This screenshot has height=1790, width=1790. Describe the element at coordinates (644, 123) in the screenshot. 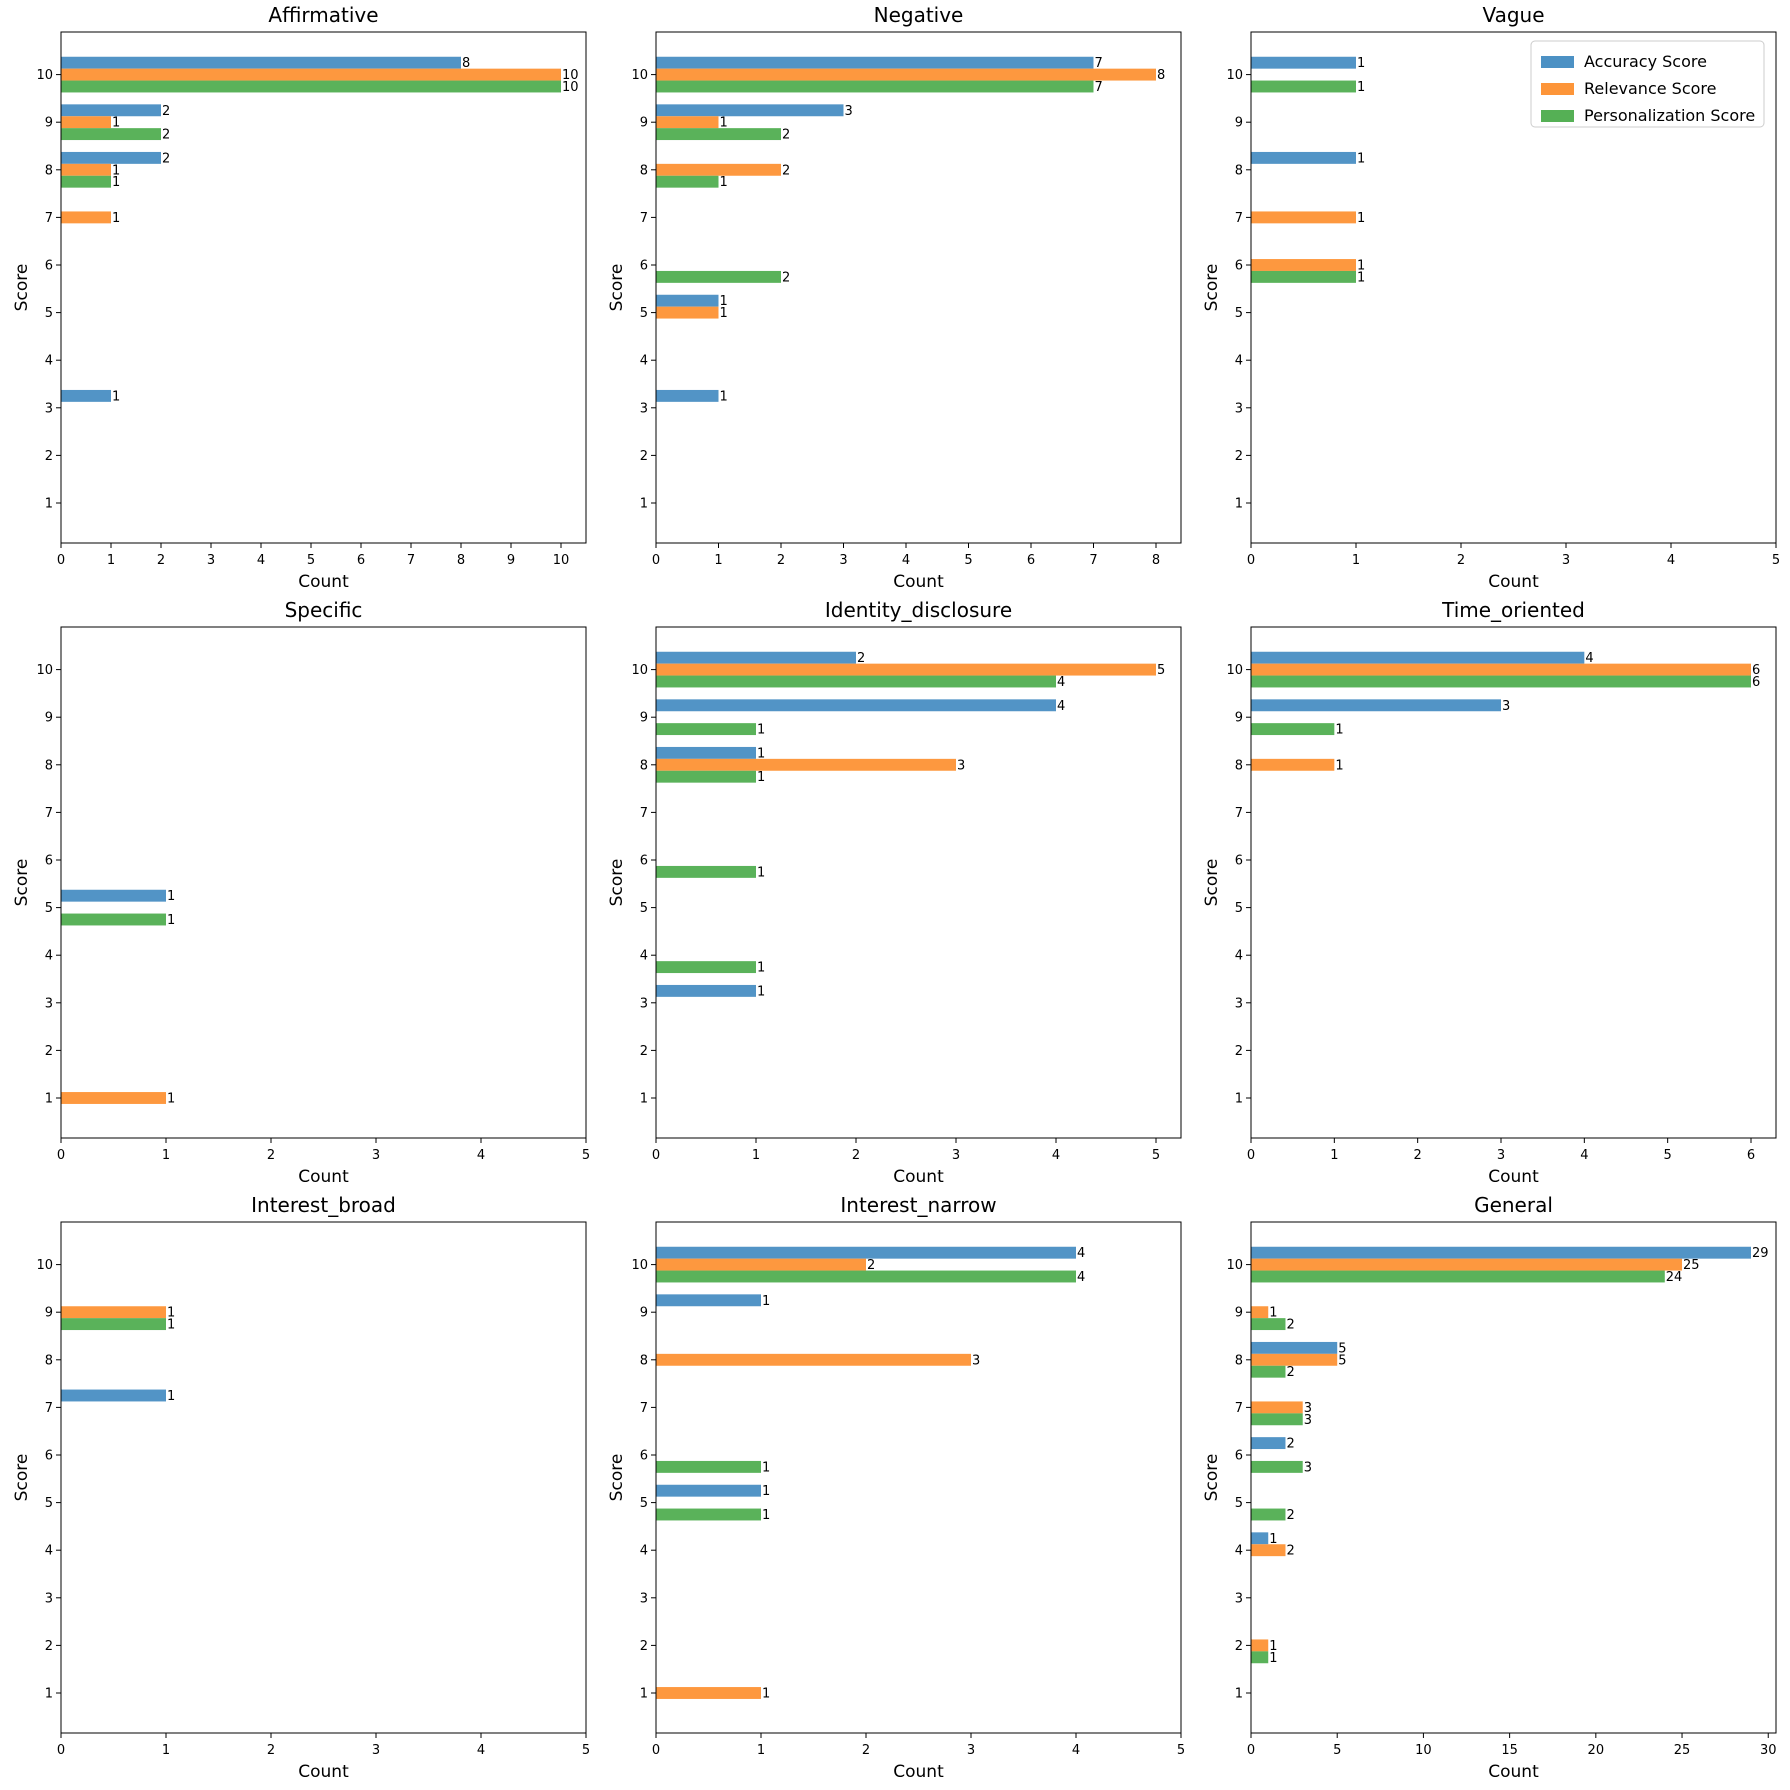

I see `y-tick-label: 9` at that location.